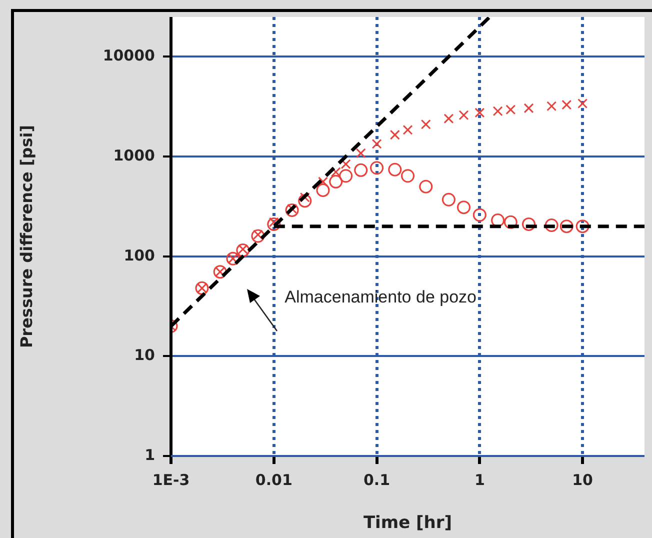 Image resolution: width=652 pixels, height=538 pixels. What do you see at coordinates (144, 355) in the screenshot?
I see `y-tick-label: 10` at bounding box center [144, 355].